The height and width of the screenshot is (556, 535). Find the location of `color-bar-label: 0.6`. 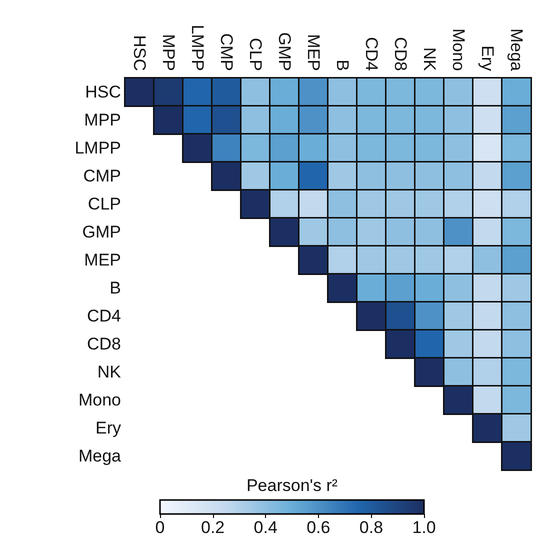

color-bar-label: 0.6 is located at coordinates (318, 527).